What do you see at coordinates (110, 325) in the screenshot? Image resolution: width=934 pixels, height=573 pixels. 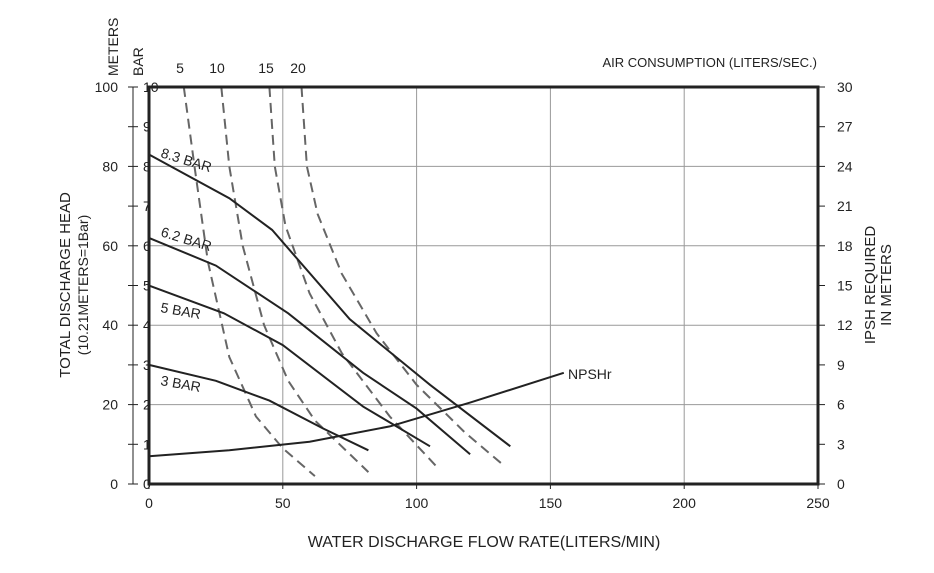 I see `meters-tick-label: 40` at bounding box center [110, 325].